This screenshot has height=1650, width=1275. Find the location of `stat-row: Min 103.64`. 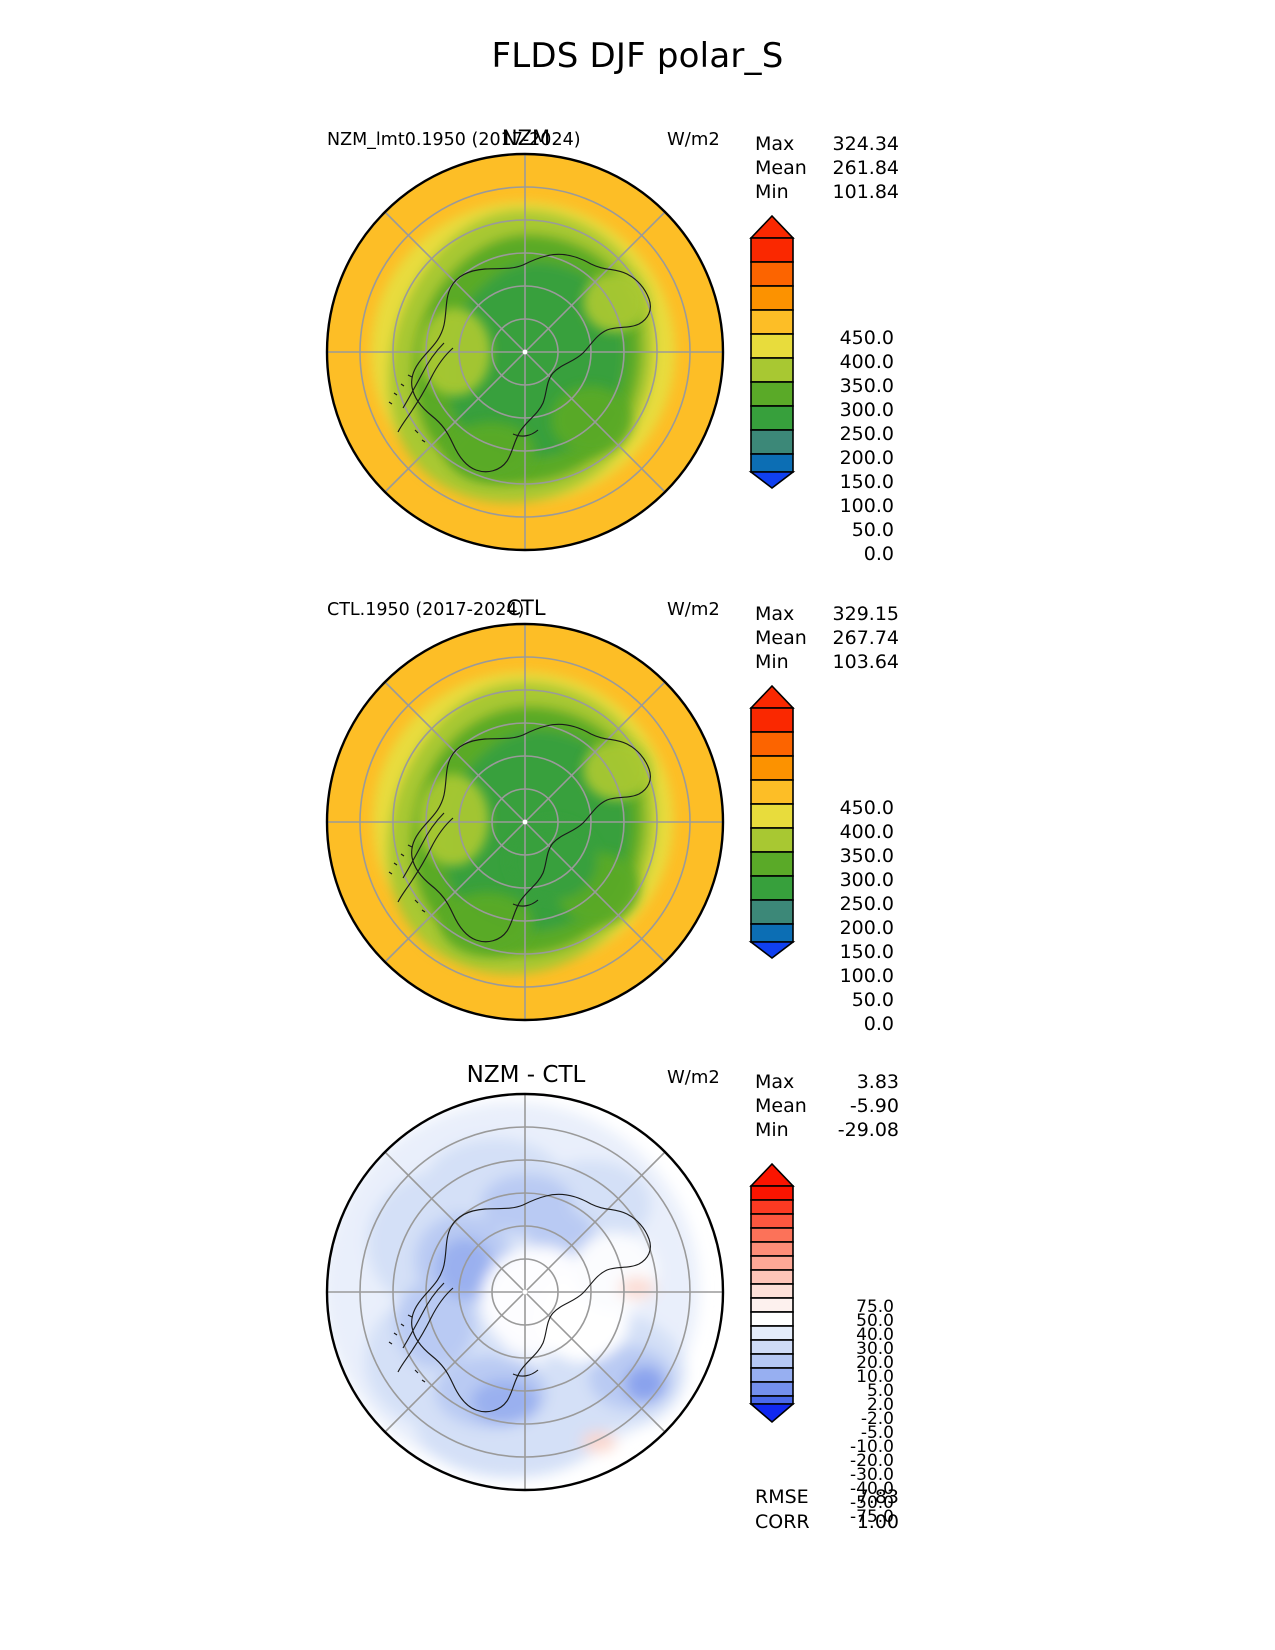

stat-row: Min 103.64 is located at coordinates (827, 662).